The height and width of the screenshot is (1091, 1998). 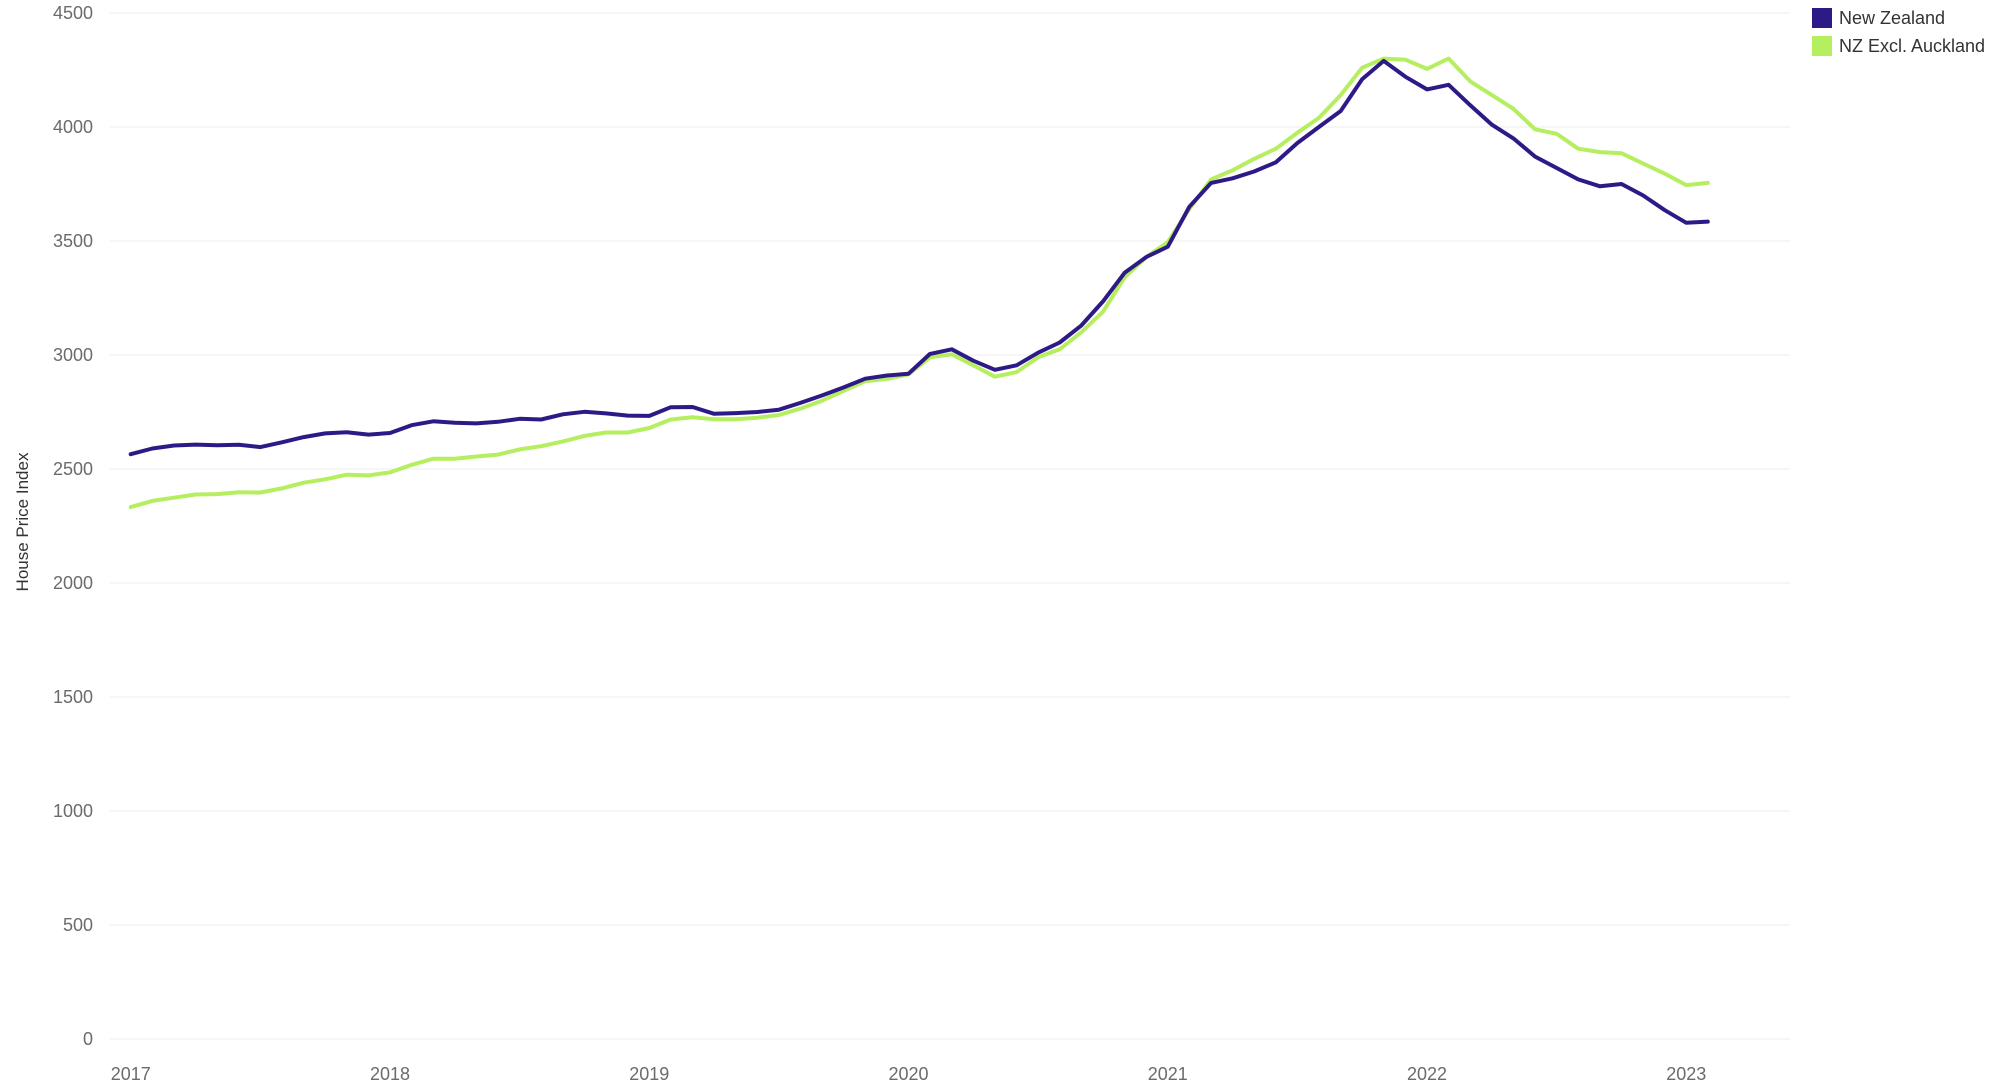 I want to click on y-axis-title: House Price Index, so click(x=22, y=521).